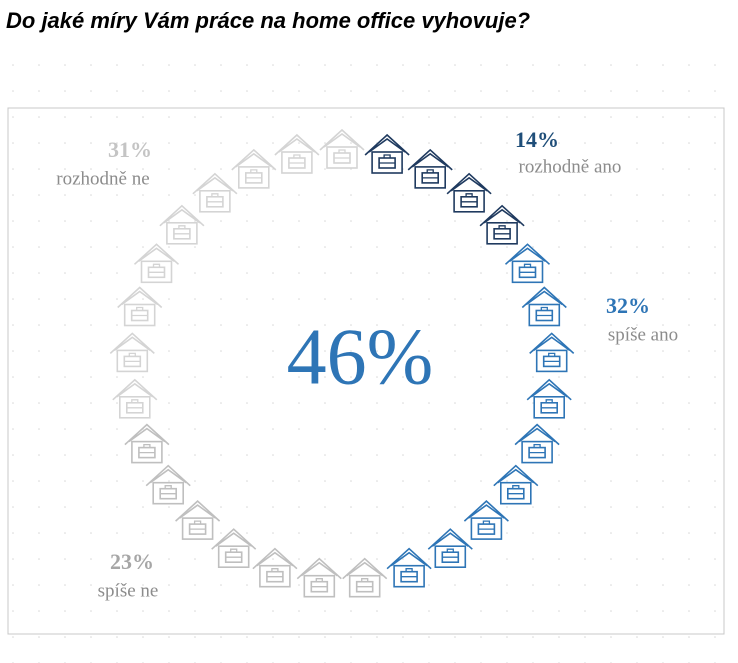 Image resolution: width=738 pixels, height=663 pixels. Describe the element at coordinates (102, 178) in the screenshot. I see `category-label: rozhodně ne` at that location.